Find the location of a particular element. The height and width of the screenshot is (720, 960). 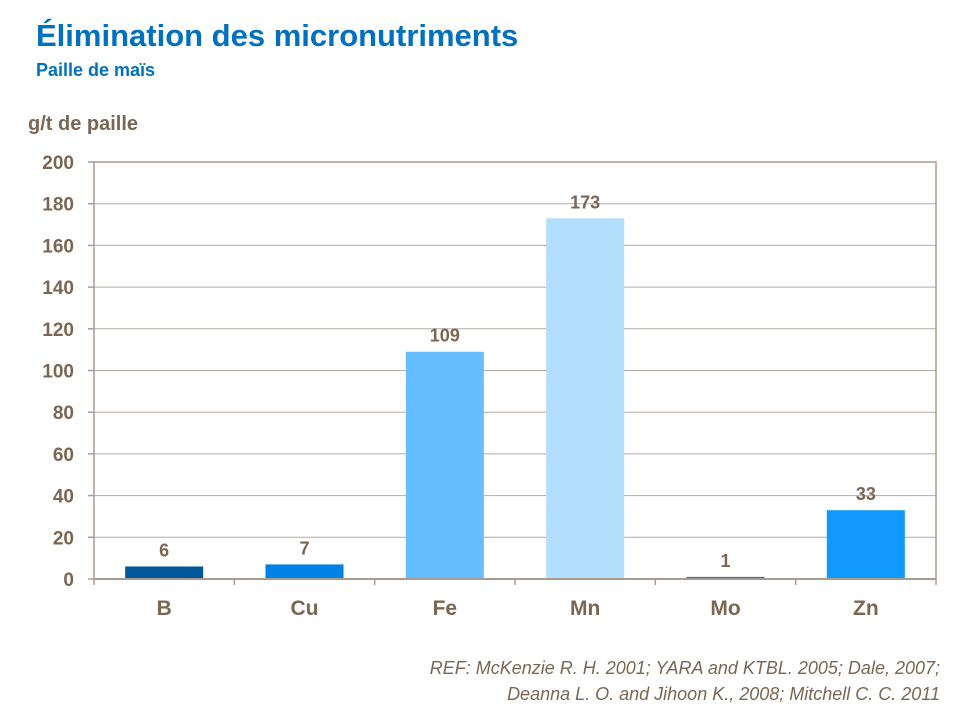

bar-mn is located at coordinates (585, 399).